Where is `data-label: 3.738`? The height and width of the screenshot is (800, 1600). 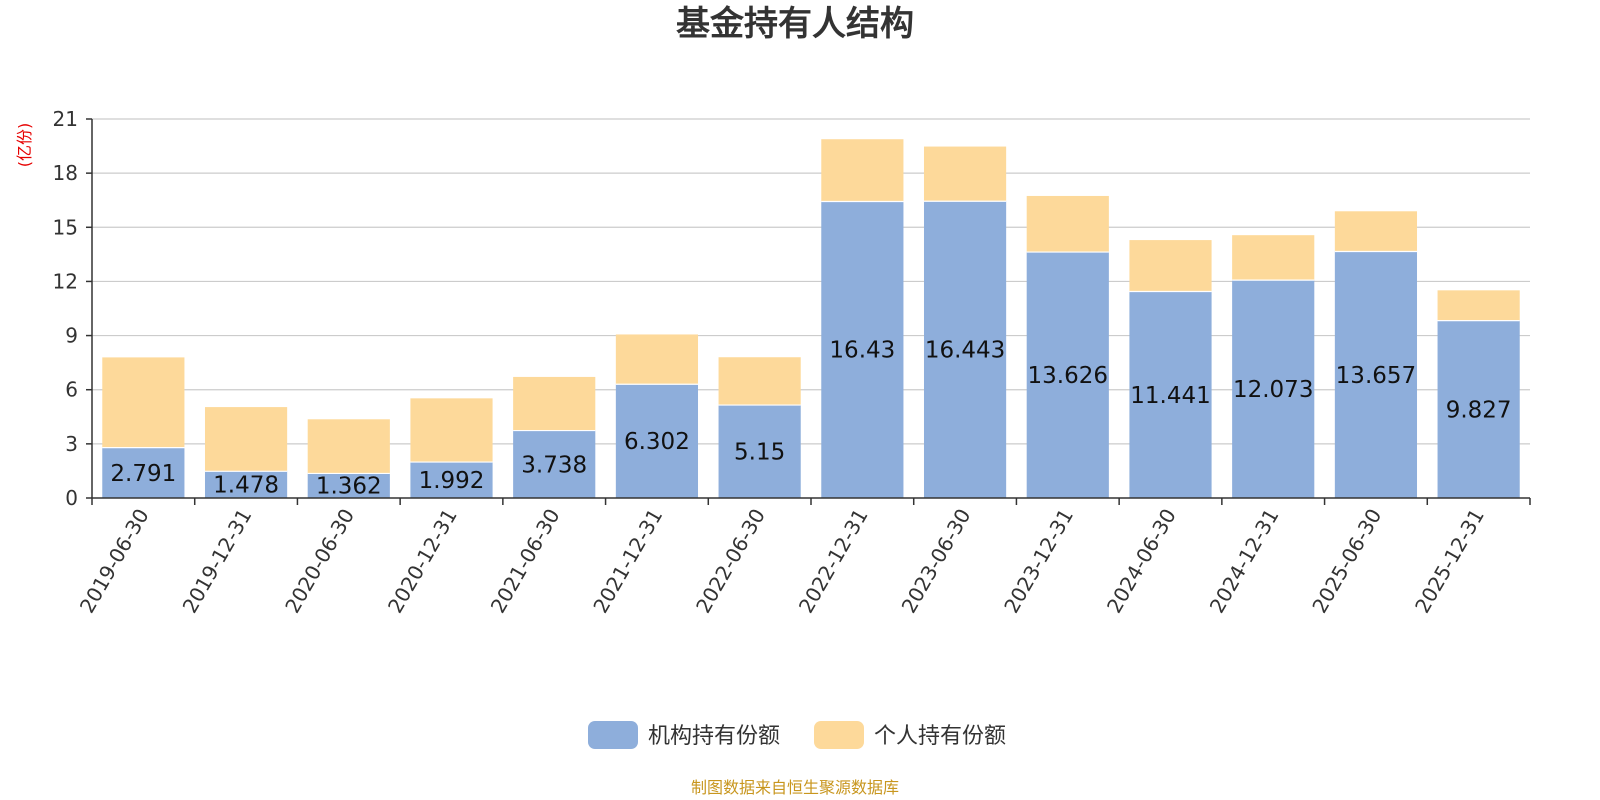 data-label: 3.738 is located at coordinates (554, 465).